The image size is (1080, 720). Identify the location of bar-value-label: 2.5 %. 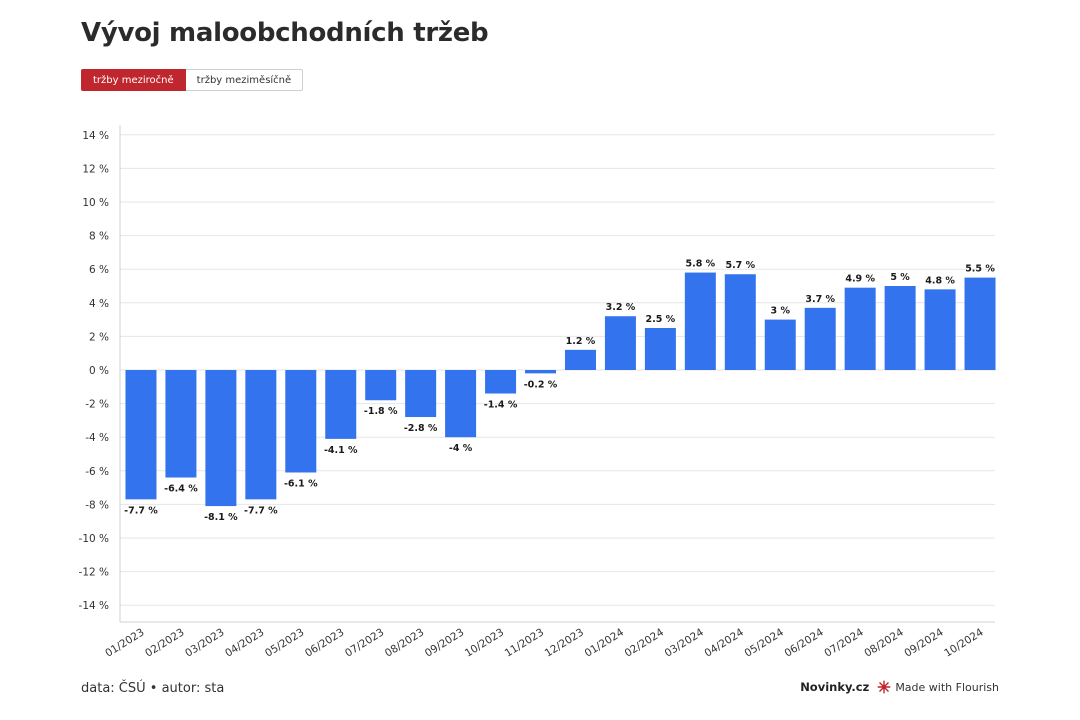
(661, 319).